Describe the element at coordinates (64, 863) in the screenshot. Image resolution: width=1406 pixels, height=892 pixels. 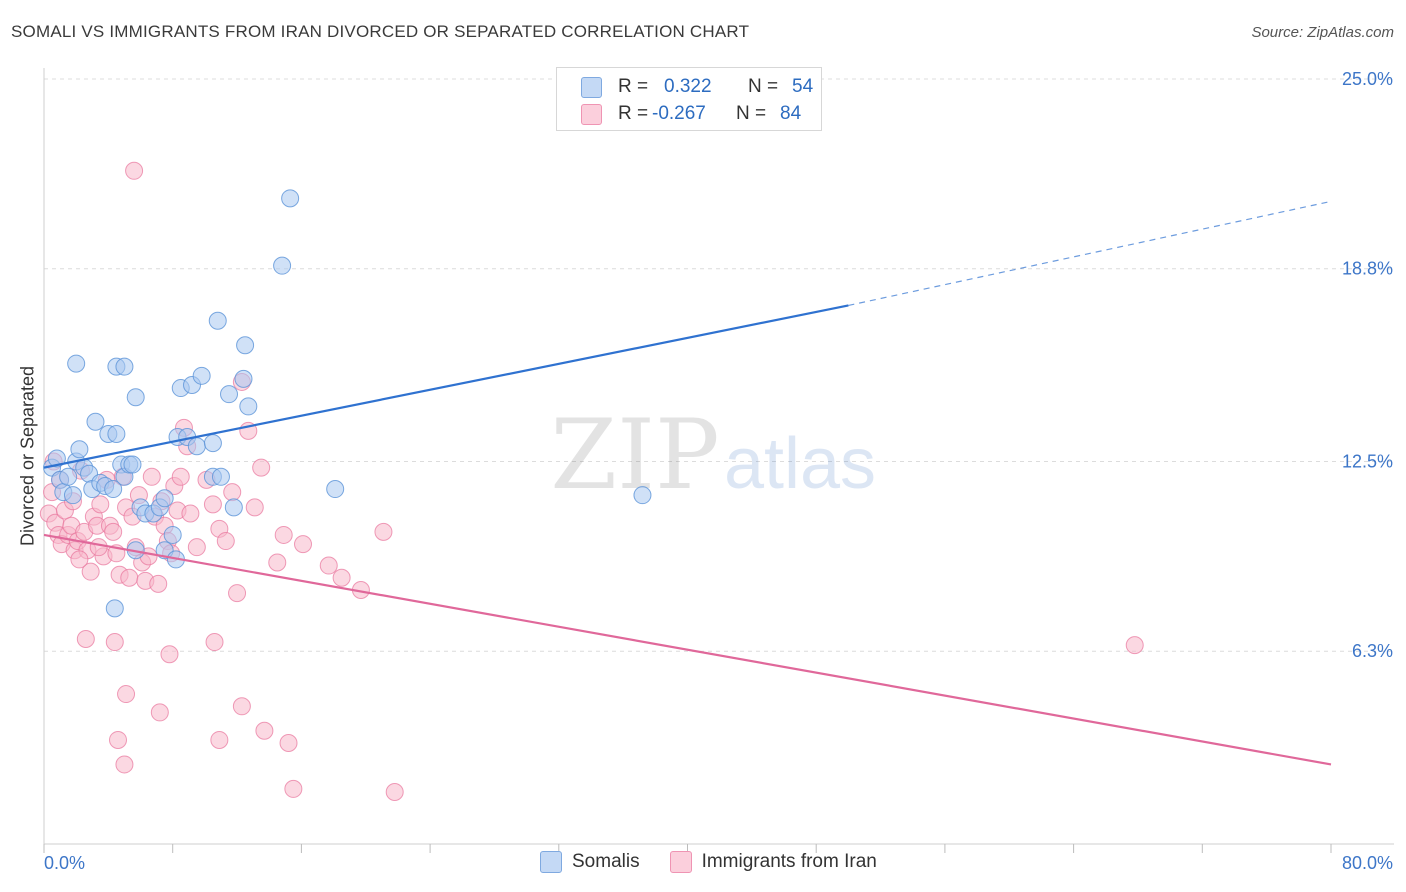
I see `x-tick-label: 0.0%` at that location.